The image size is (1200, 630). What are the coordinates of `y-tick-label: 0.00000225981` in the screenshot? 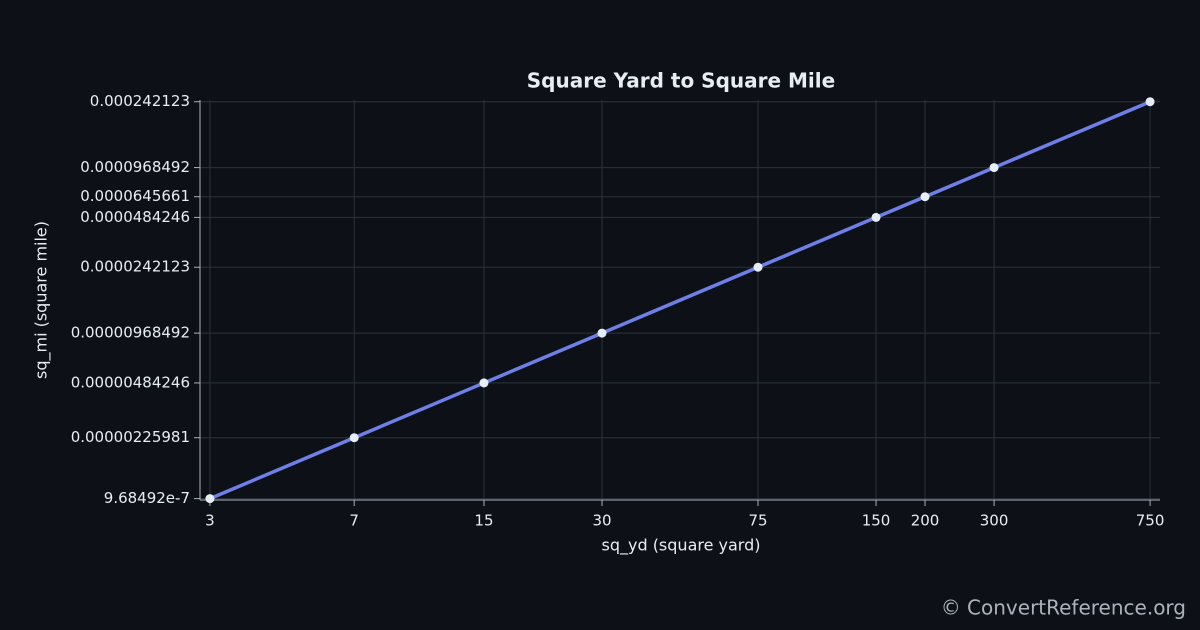 It's located at (130, 437).